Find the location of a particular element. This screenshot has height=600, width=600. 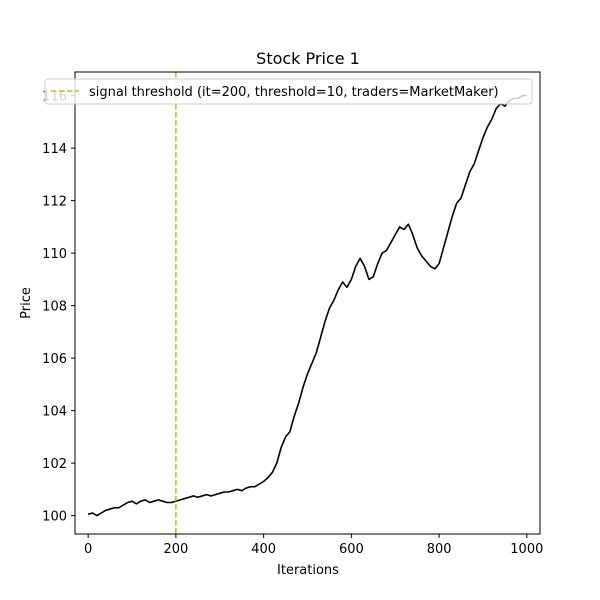

x-axis: 0 200 400 600 800 1000 is located at coordinates (313, 545).